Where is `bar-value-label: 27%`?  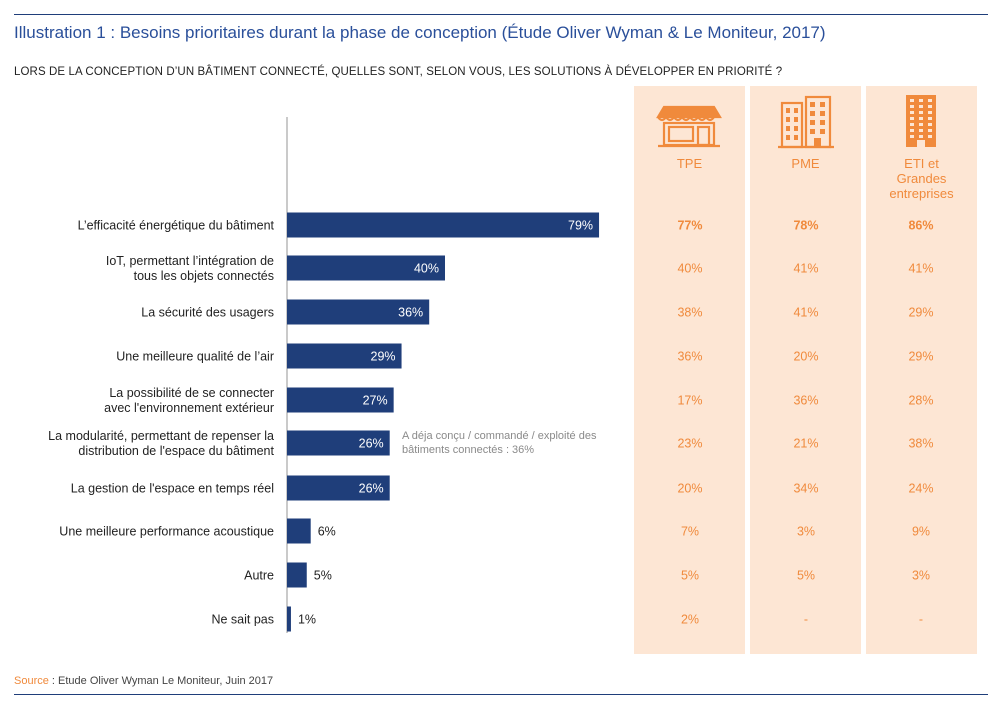 bar-value-label: 27% is located at coordinates (375, 401).